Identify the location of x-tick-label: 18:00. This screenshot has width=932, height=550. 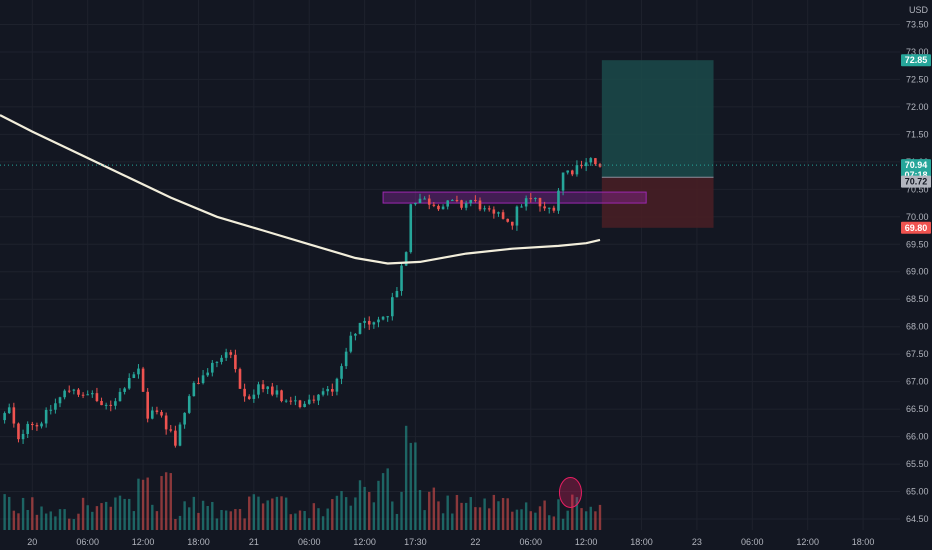
(198, 542).